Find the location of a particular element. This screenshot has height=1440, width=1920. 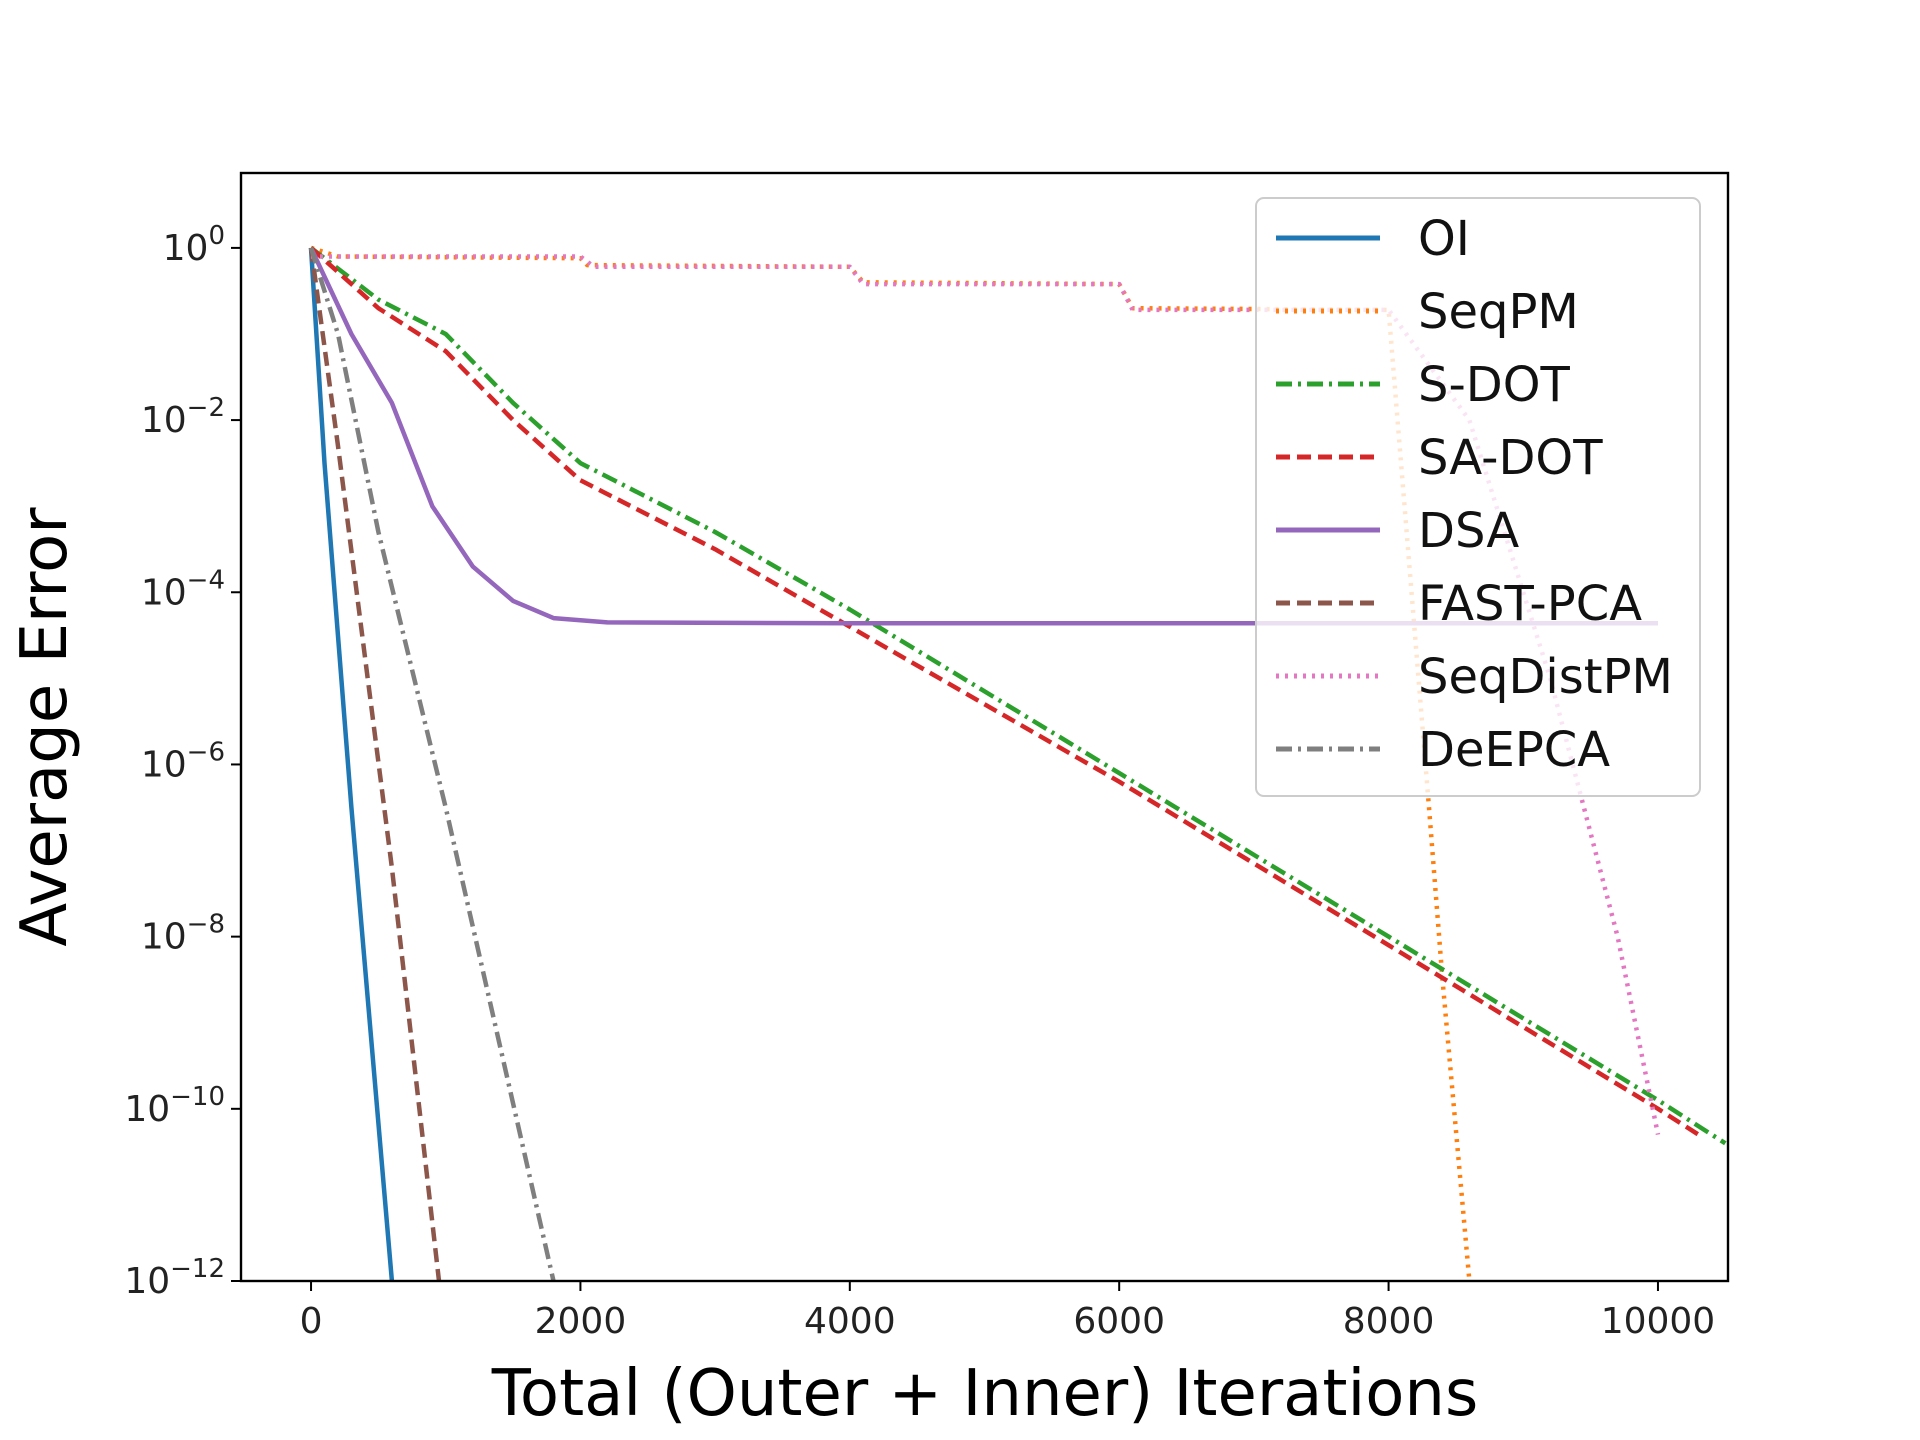

legend-frame is located at coordinates (1478, 497).